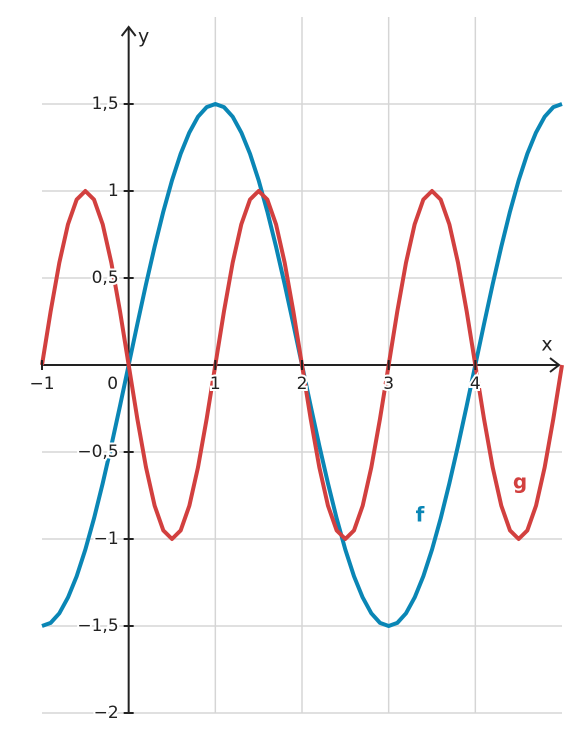 The image size is (581, 745). Describe the element at coordinates (113, 191) in the screenshot. I see `y-tick-label: 1` at that location.